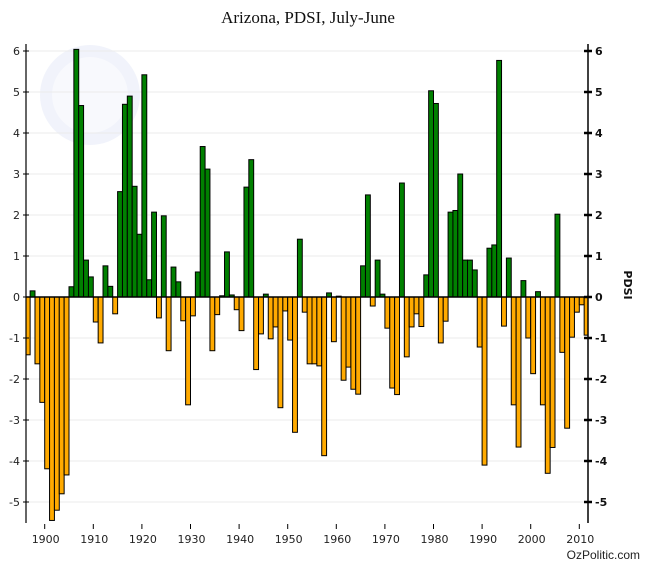 This screenshot has width=646, height=562. What do you see at coordinates (81, 201) in the screenshot?
I see `bar-1907` at bounding box center [81, 201].